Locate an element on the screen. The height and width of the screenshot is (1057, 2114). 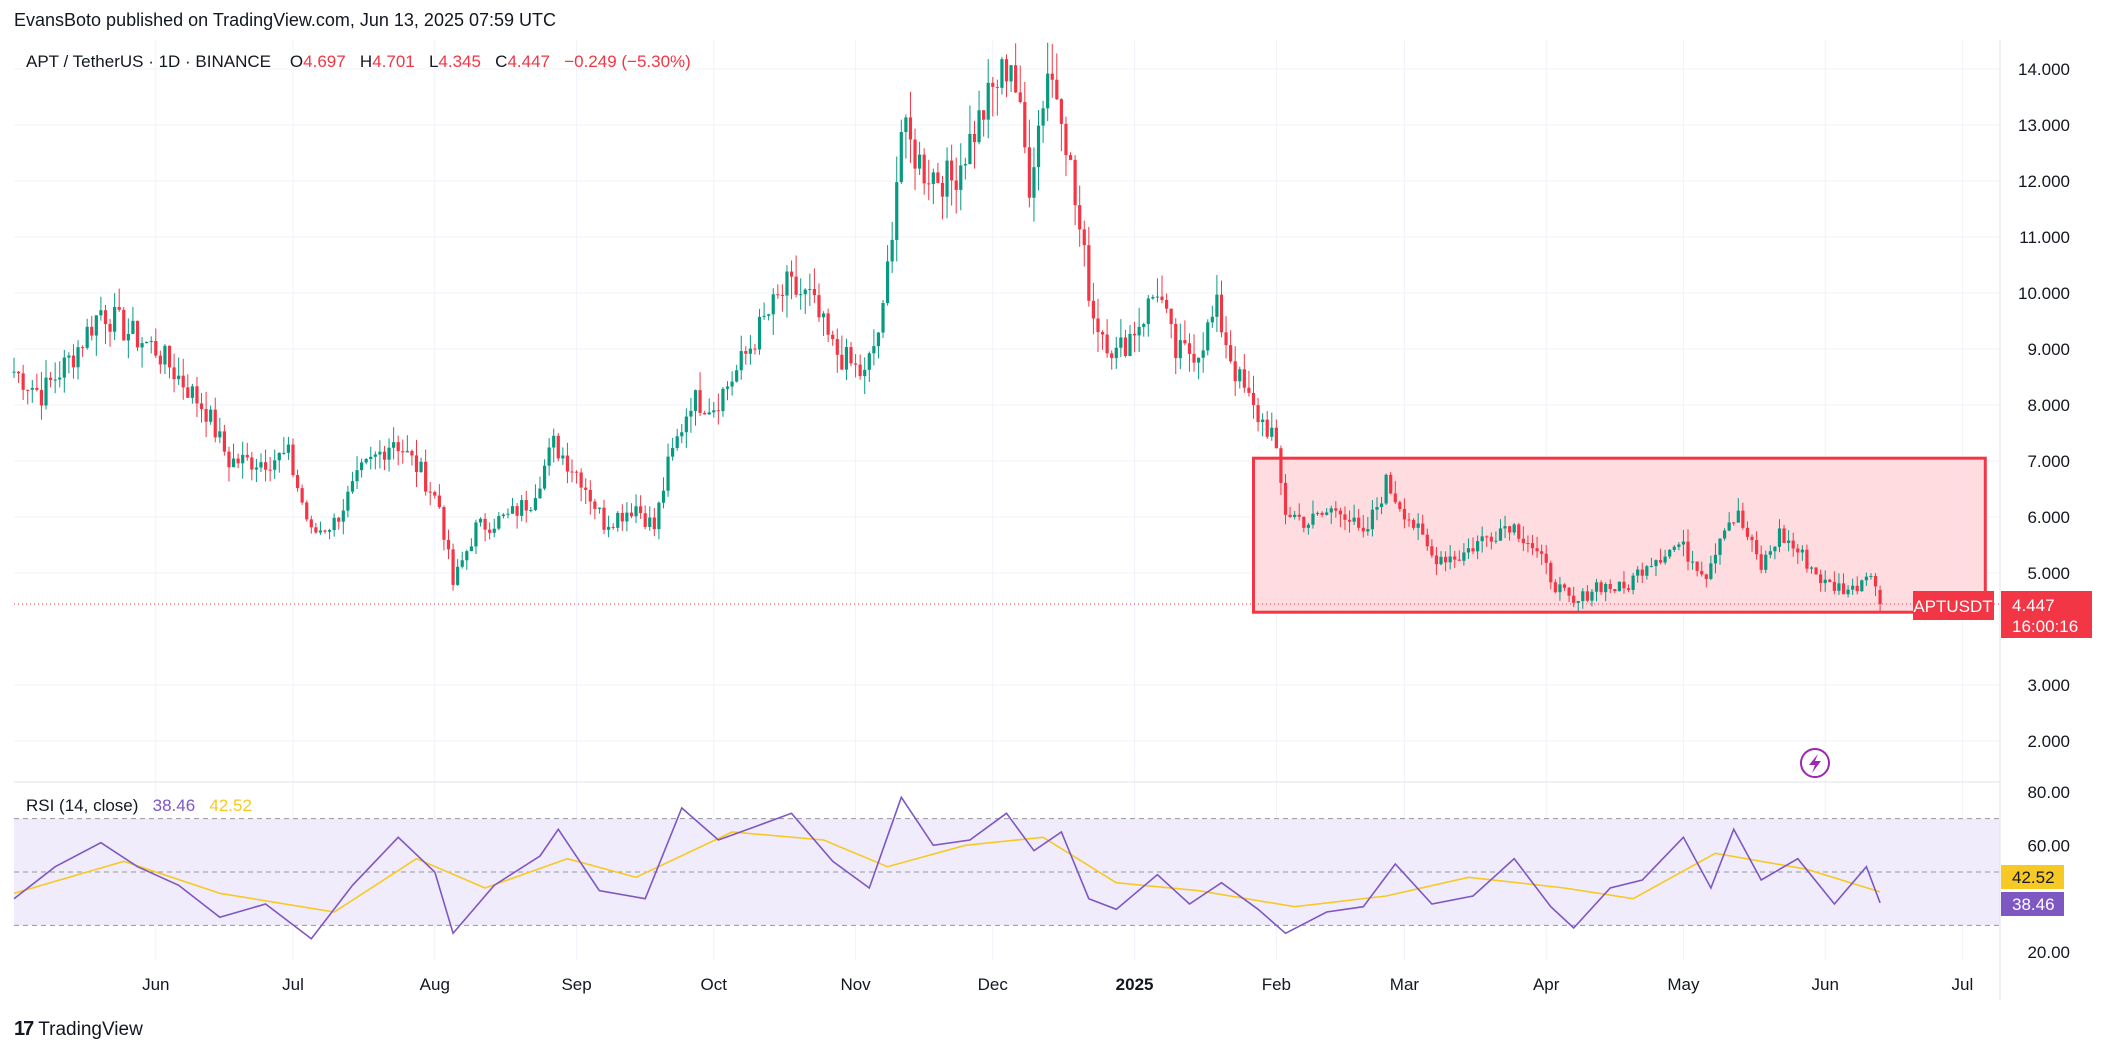
x-tick-label: Feb is located at coordinates (1276, 984).